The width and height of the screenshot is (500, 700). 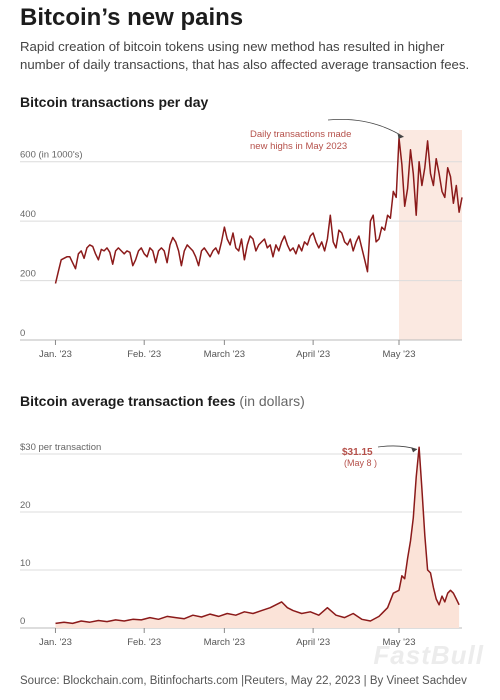 What do you see at coordinates (25, 563) in the screenshot?
I see `y-tick-label: 10` at bounding box center [25, 563].